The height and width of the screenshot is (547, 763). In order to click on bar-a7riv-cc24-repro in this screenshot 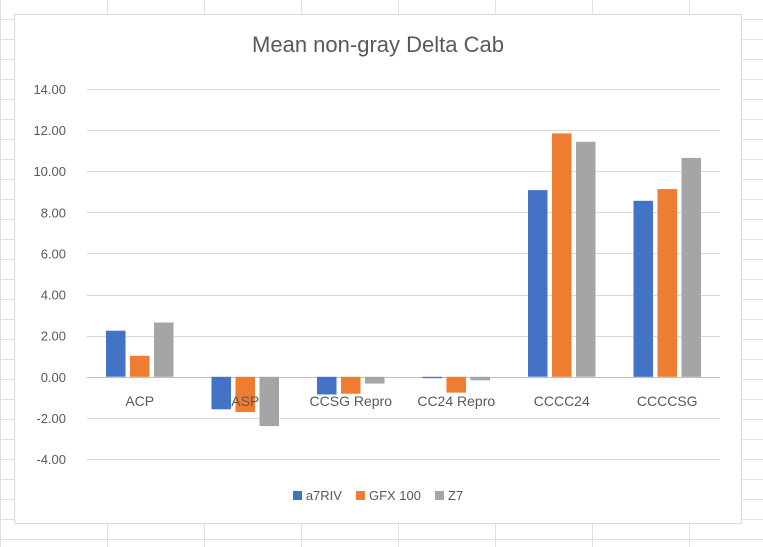, I will do `click(432, 377)`.